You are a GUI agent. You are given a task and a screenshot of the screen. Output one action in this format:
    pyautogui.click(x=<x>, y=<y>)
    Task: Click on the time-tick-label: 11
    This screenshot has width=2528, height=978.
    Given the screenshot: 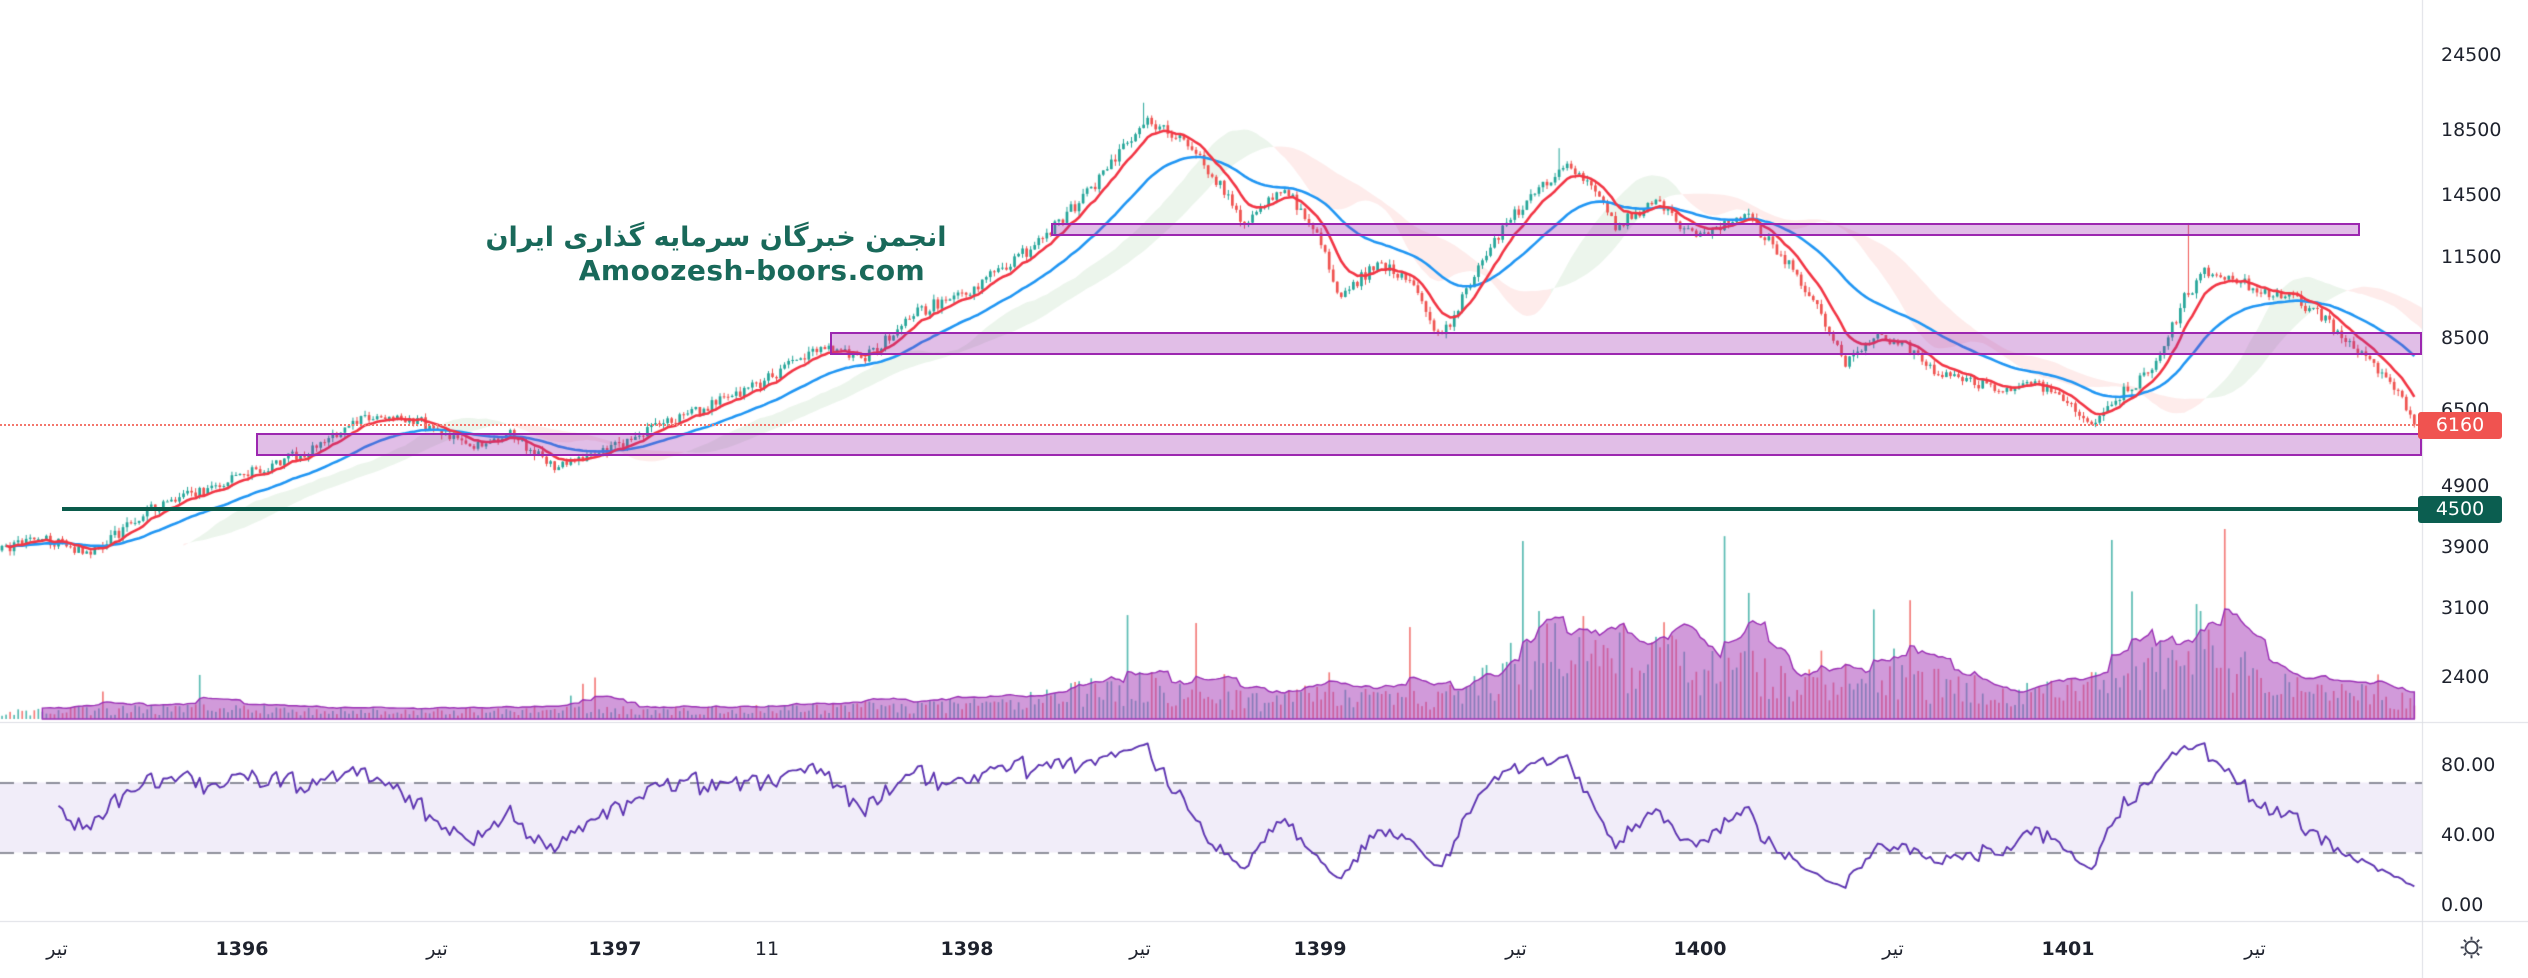 What is the action you would take?
    pyautogui.click(x=767, y=949)
    